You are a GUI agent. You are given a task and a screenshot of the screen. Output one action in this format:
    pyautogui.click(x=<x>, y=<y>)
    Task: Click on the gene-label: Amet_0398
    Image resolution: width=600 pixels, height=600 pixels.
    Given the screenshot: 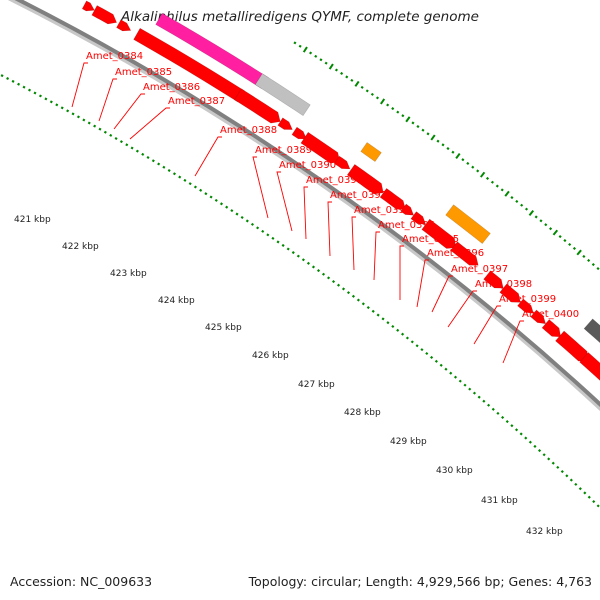 What is the action you would take?
    pyautogui.click(x=503, y=284)
    